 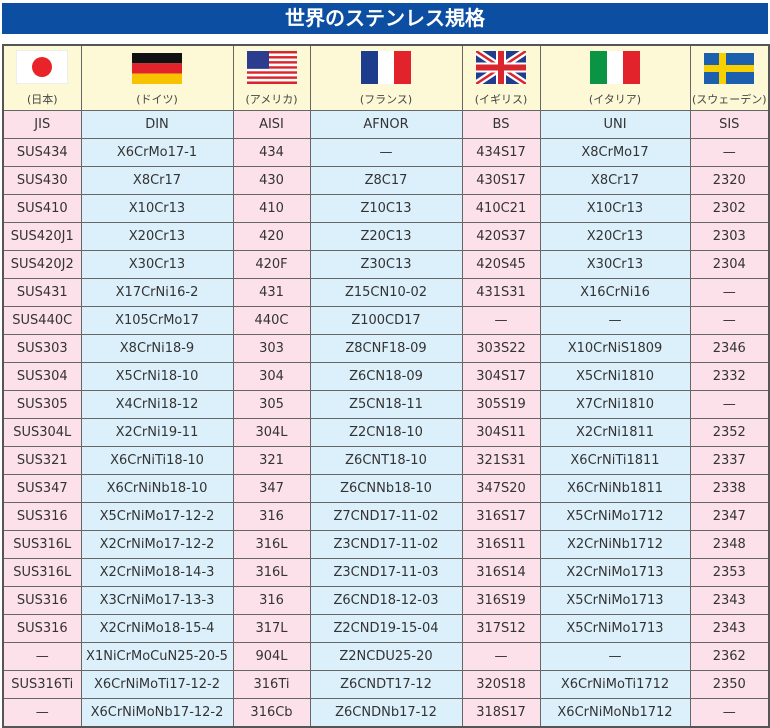 What do you see at coordinates (42, 488) in the screenshot?
I see `table-cell: SUS347` at bounding box center [42, 488].